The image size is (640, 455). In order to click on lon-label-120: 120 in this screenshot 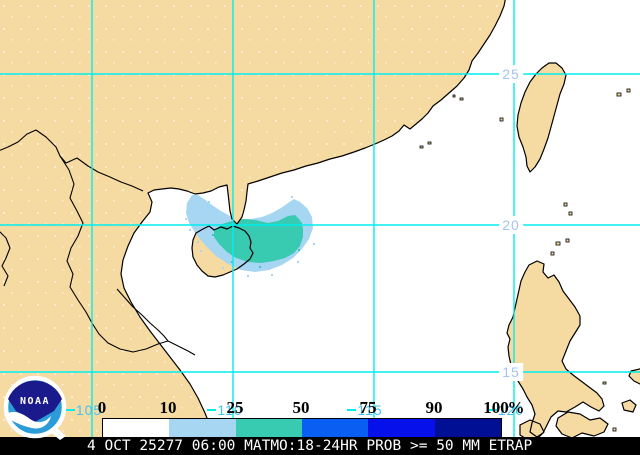, I will do `click(511, 410)`.